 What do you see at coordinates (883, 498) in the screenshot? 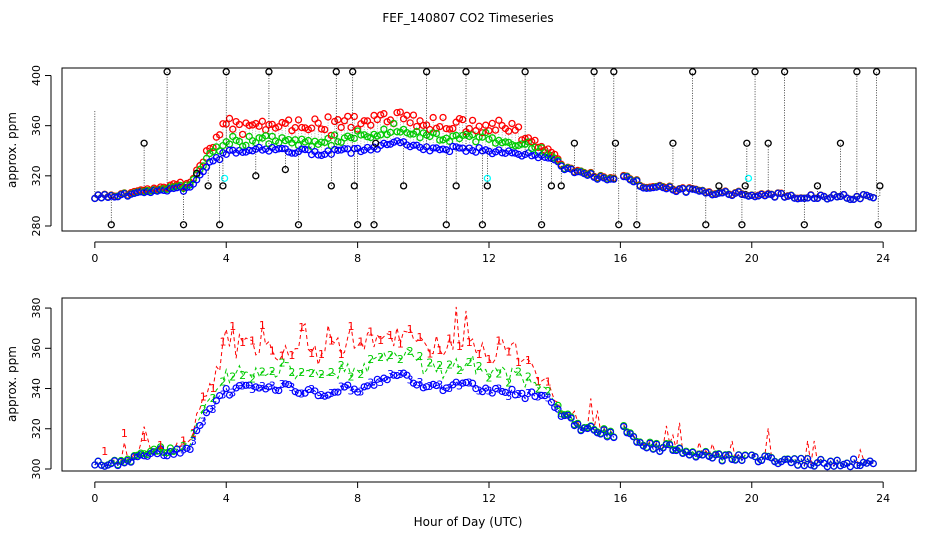
I see `bottom-x-tick-label: 24` at bounding box center [883, 498].